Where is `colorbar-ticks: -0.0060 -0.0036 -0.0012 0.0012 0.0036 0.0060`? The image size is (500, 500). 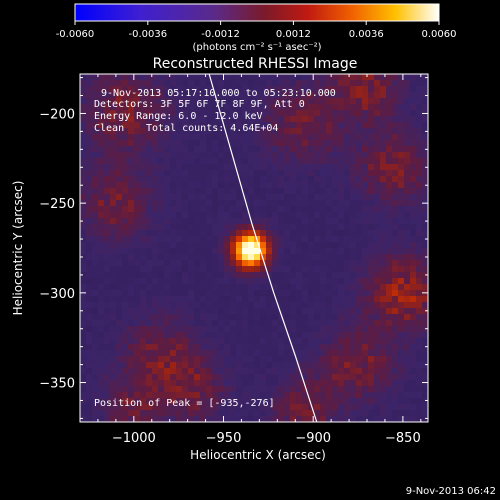 colorbar-ticks: -0.0060 -0.0036 -0.0012 0.0012 0.0036 0.0060 is located at coordinates (256, 30).